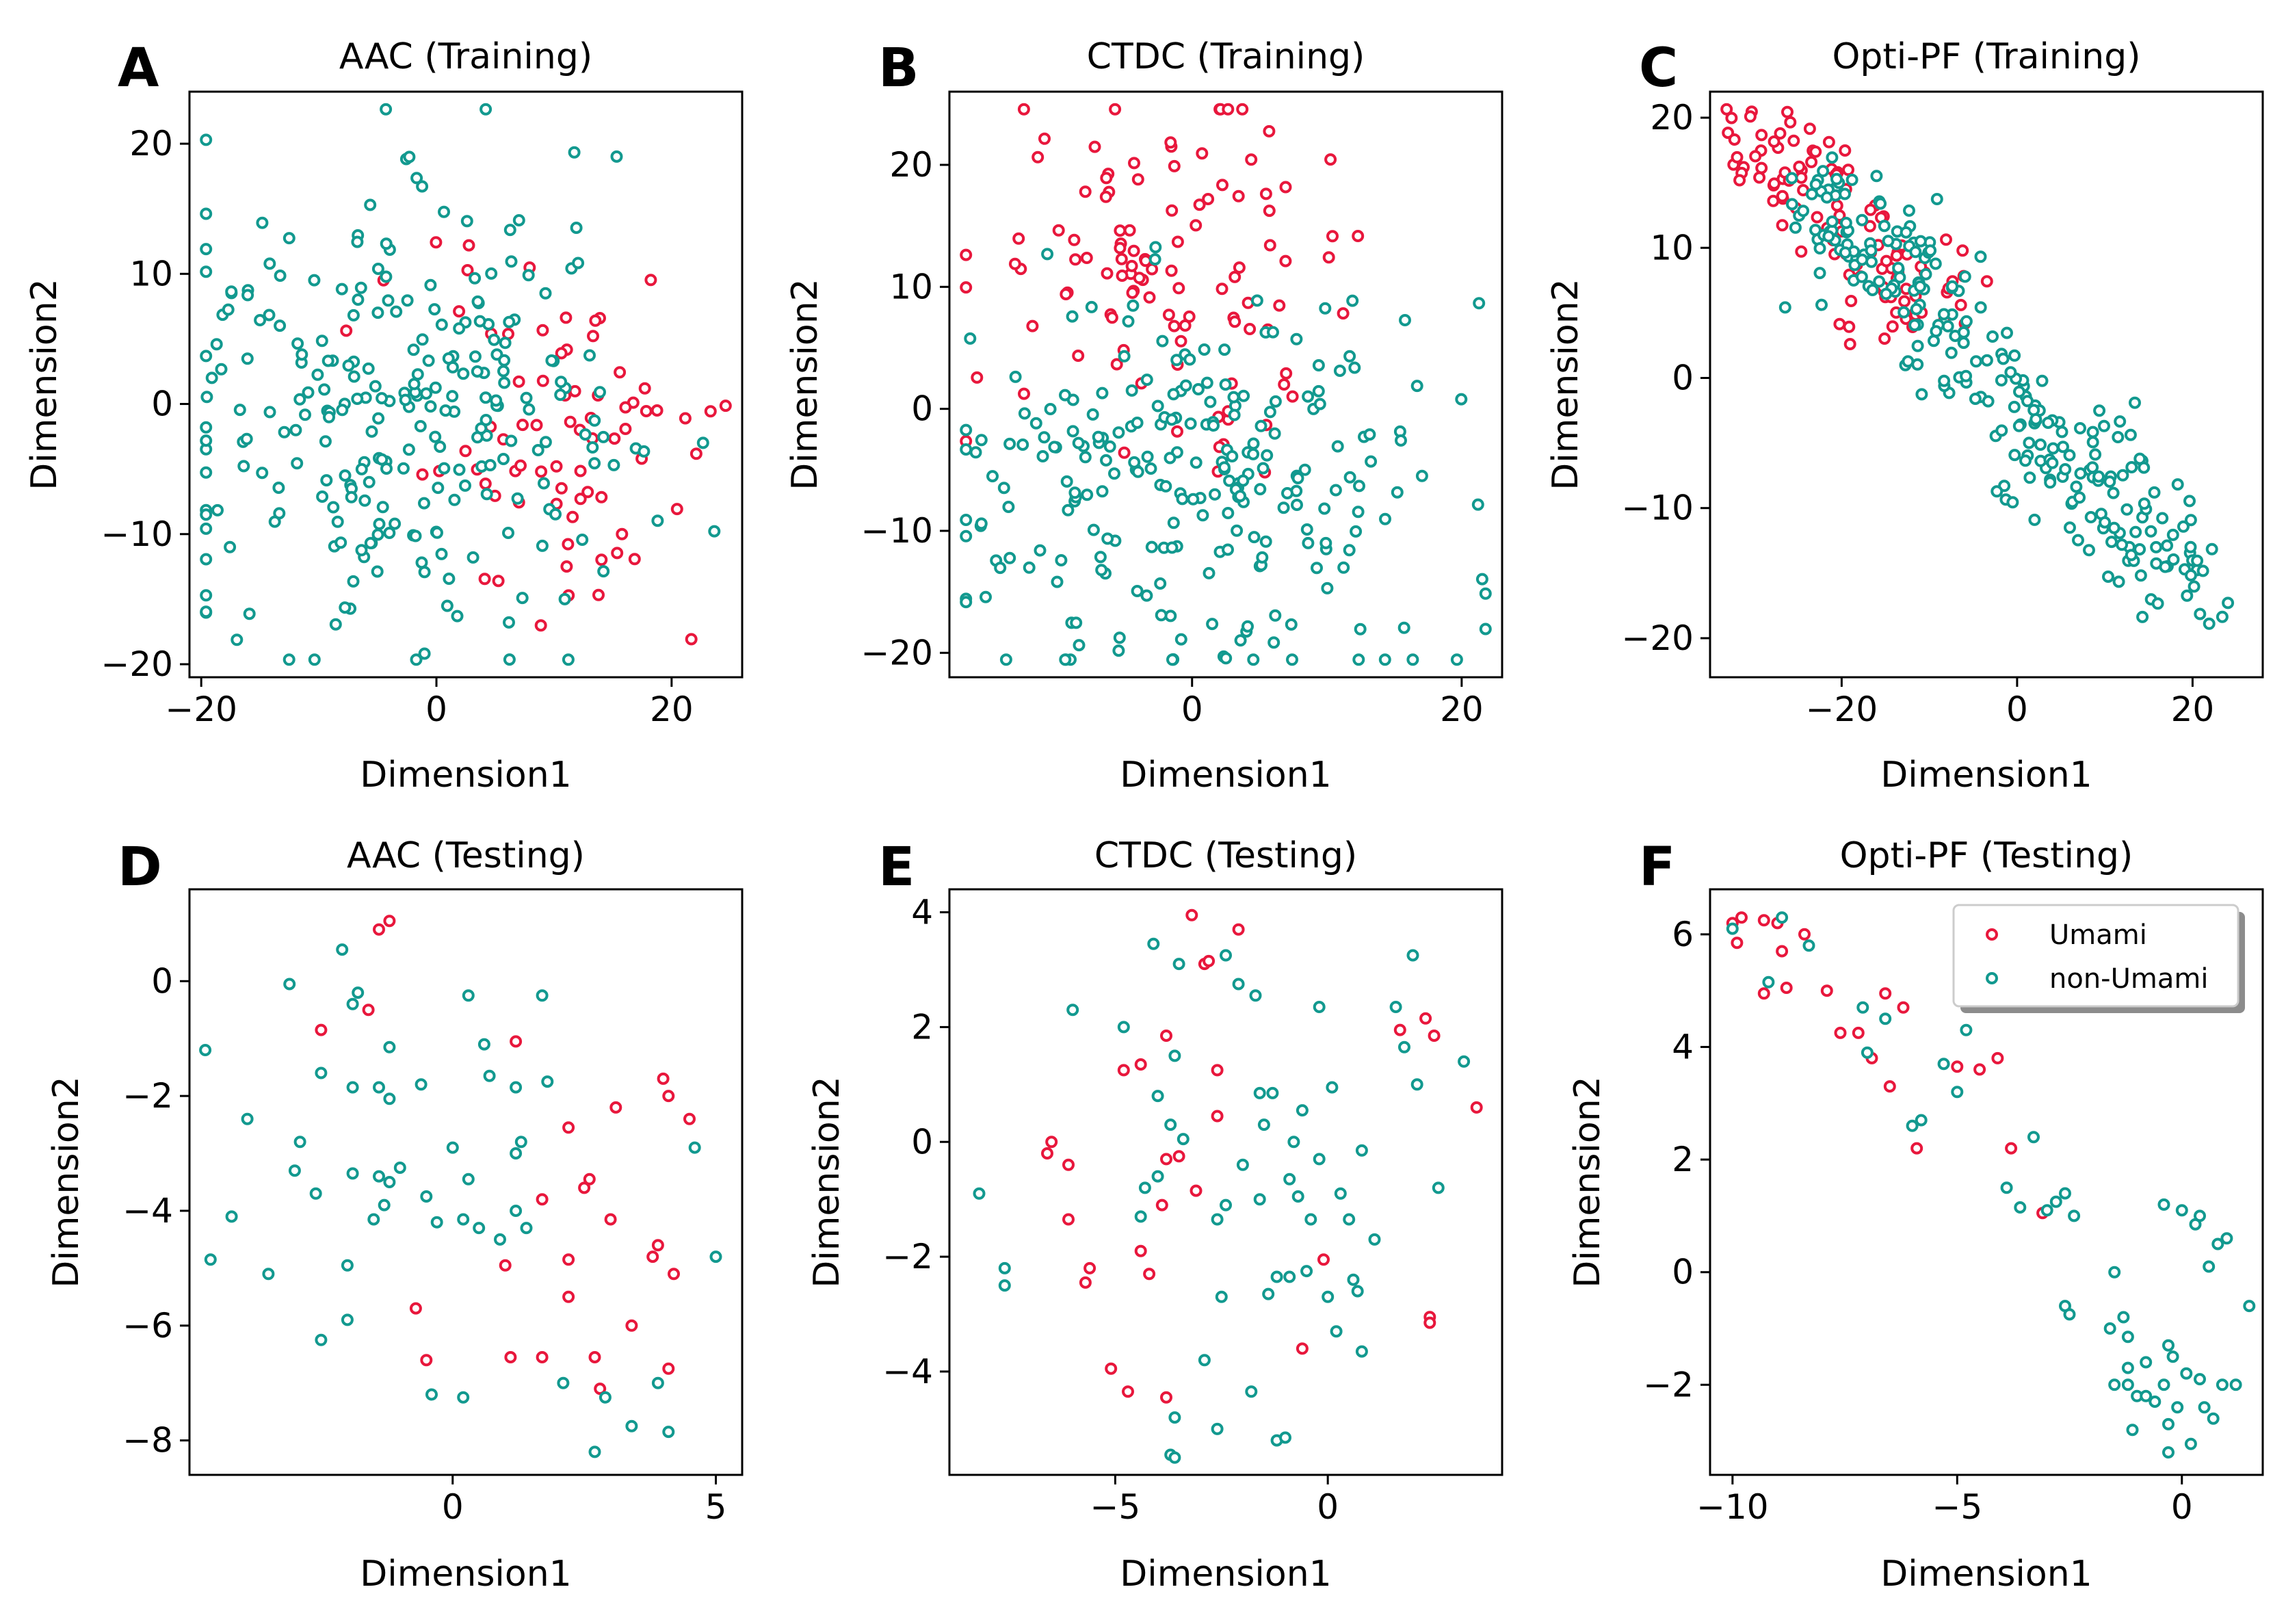 This screenshot has height=1624, width=2286. I want to click on panel-b-ytick-label: −10, so click(896, 531).